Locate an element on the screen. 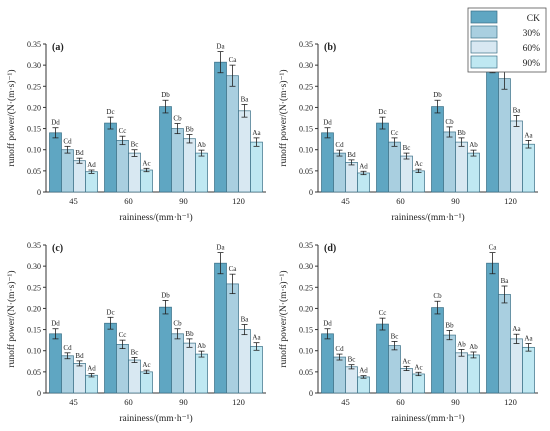  x-tick-label: 45 is located at coordinates (73, 402).